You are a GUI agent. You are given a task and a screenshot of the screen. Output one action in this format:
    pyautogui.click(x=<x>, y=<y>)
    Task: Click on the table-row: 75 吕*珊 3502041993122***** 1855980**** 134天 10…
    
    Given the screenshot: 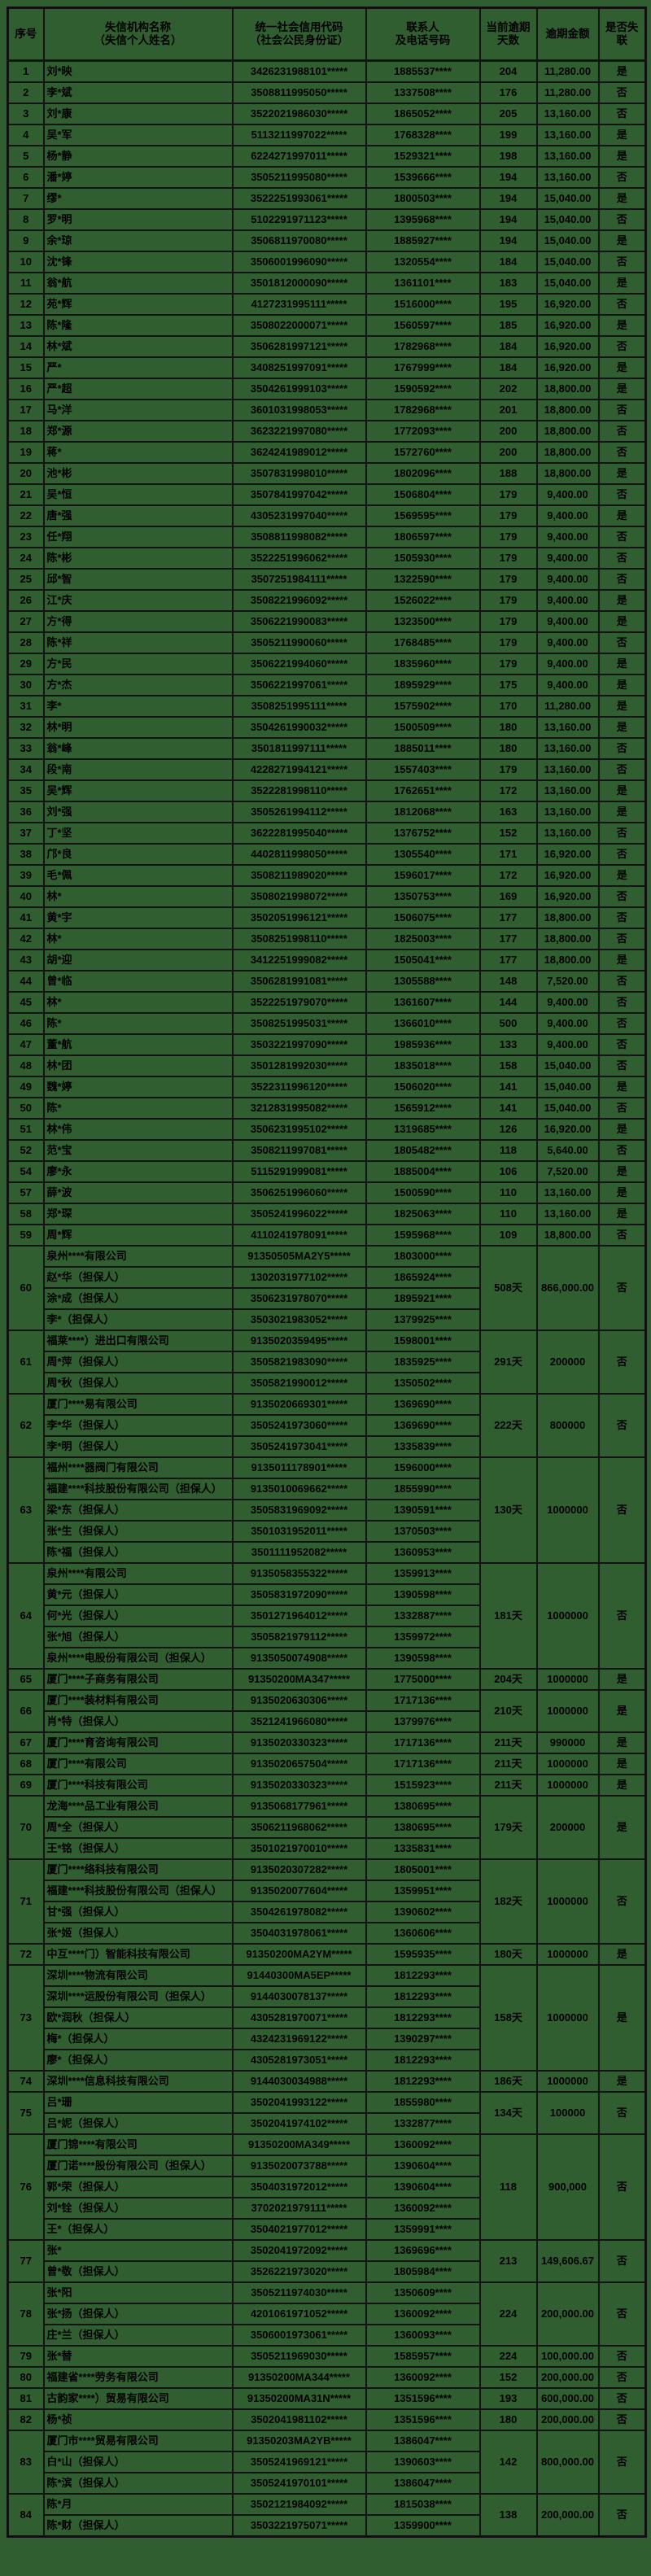 What is the action you would take?
    pyautogui.click(x=327, y=2113)
    